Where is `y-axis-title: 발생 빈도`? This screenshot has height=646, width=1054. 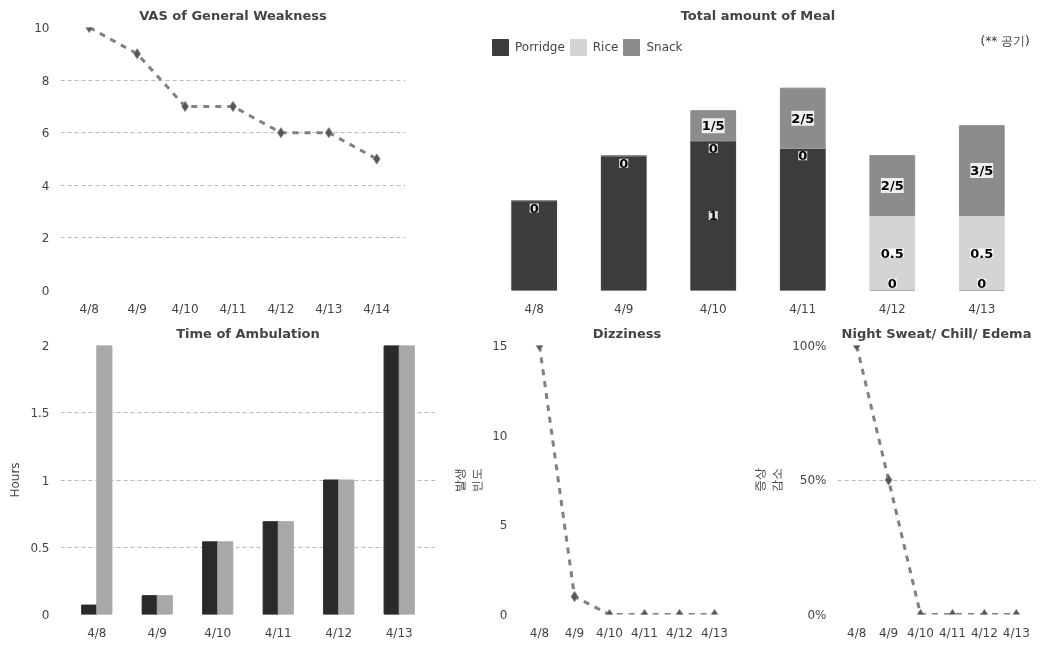 y-axis-title: 발생 빈도 is located at coordinates (469, 480).